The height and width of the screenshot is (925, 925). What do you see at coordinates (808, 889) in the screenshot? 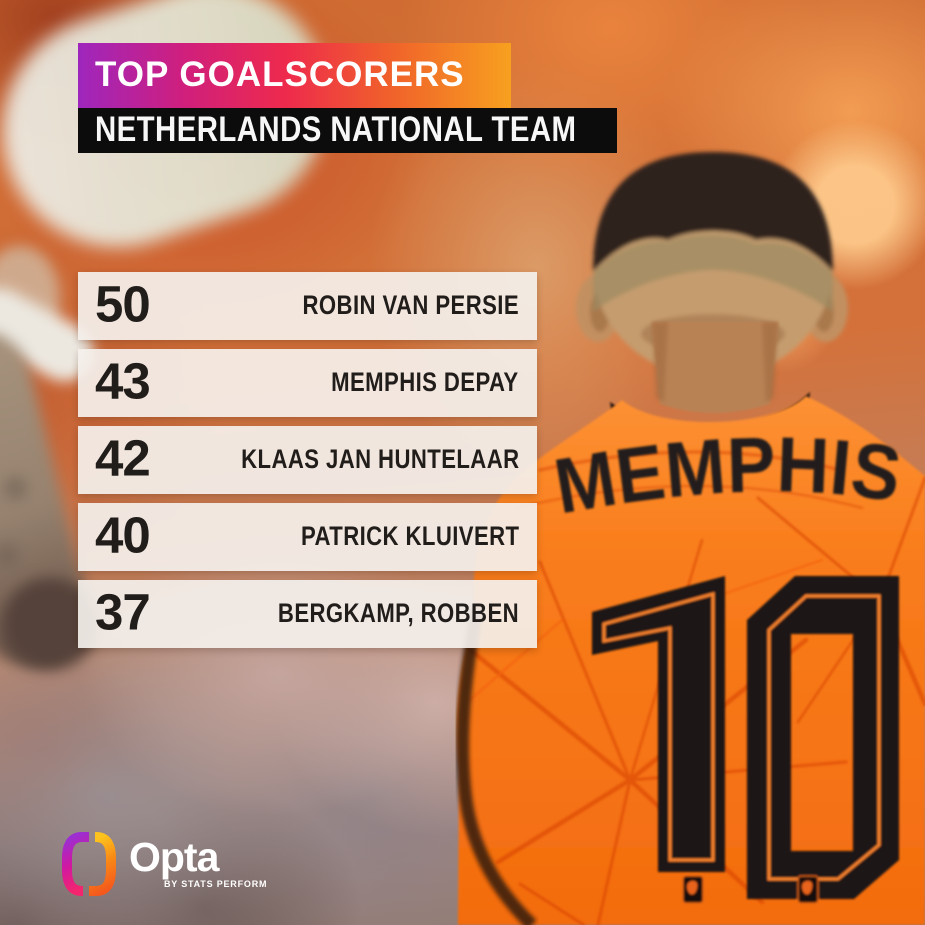
I see `knvb-badge-right` at bounding box center [808, 889].